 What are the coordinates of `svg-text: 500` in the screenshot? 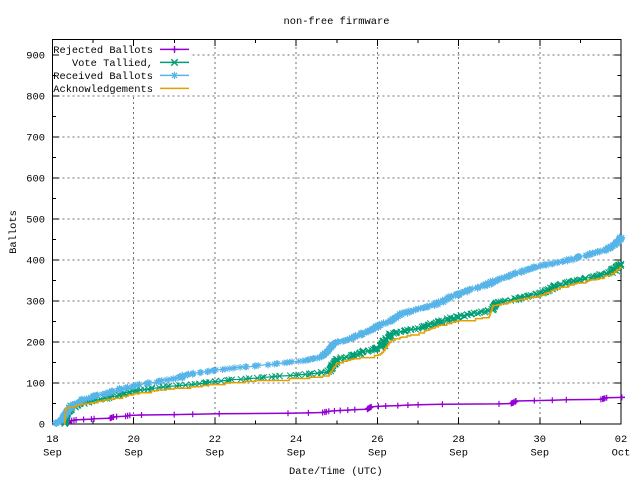 It's located at (35, 221).